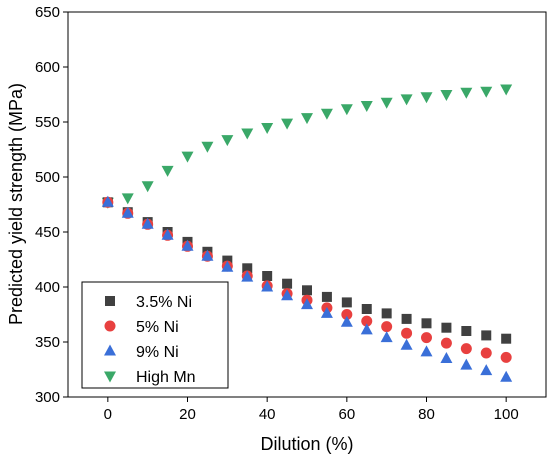 The width and height of the screenshot is (550, 460). Describe the element at coordinates (157, 352) in the screenshot. I see `legend-label: 9% Ni` at that location.